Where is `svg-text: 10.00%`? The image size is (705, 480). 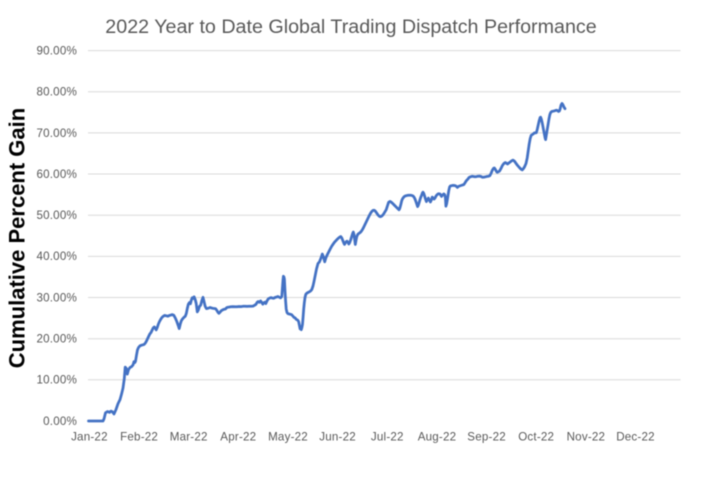 svg-text: 10.00% is located at coordinates (56, 380).